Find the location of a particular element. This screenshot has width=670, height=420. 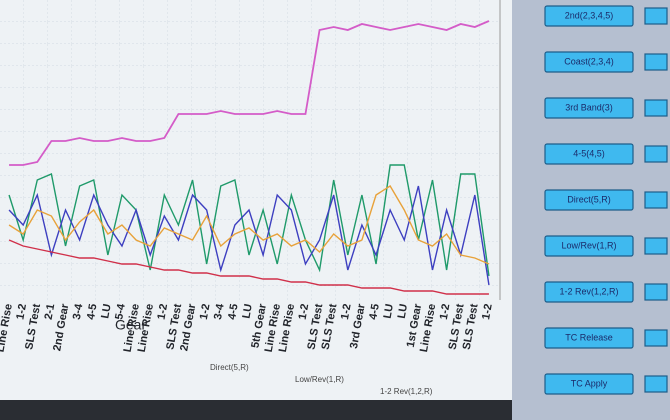

panel-button: 1-2 Rev(1,2,R) is located at coordinates (606, 292).